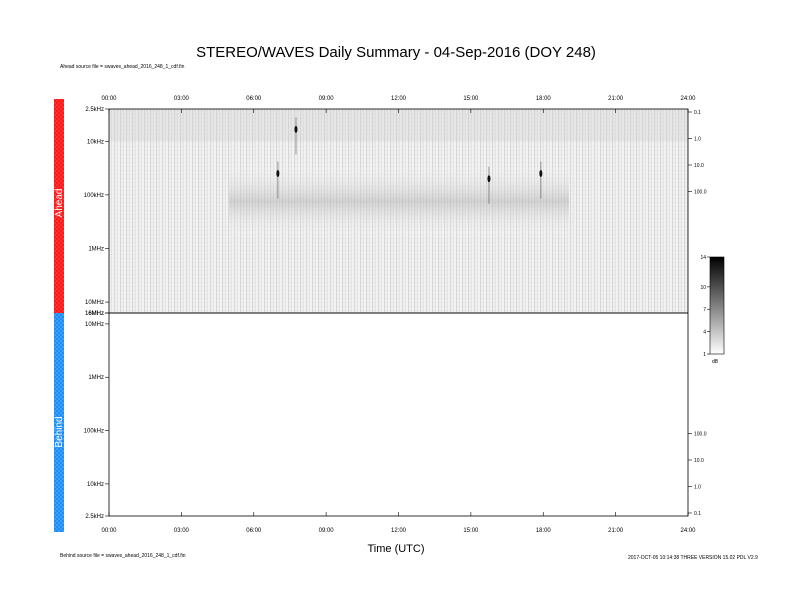 The width and height of the screenshot is (792, 612). Describe the element at coordinates (703, 288) in the screenshot. I see `colorbar-tick-label: 10` at that location.